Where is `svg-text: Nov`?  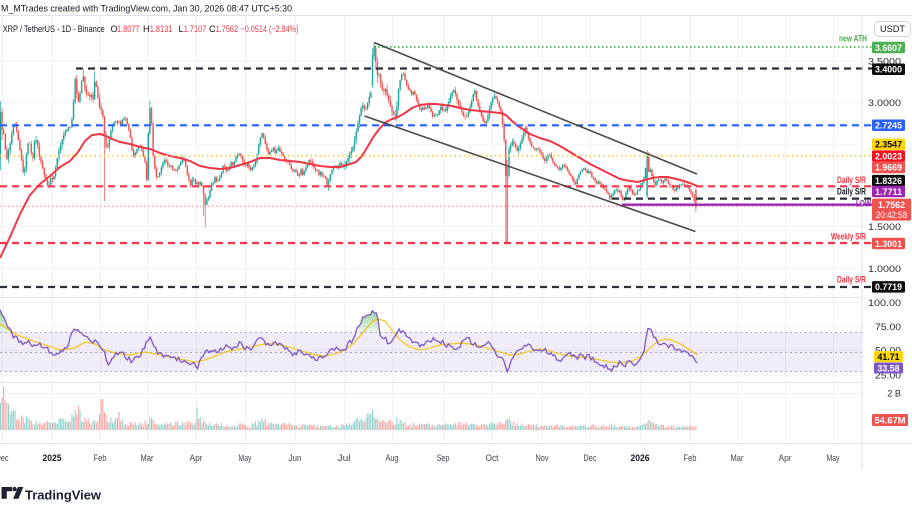 svg-text: Nov is located at coordinates (542, 458).